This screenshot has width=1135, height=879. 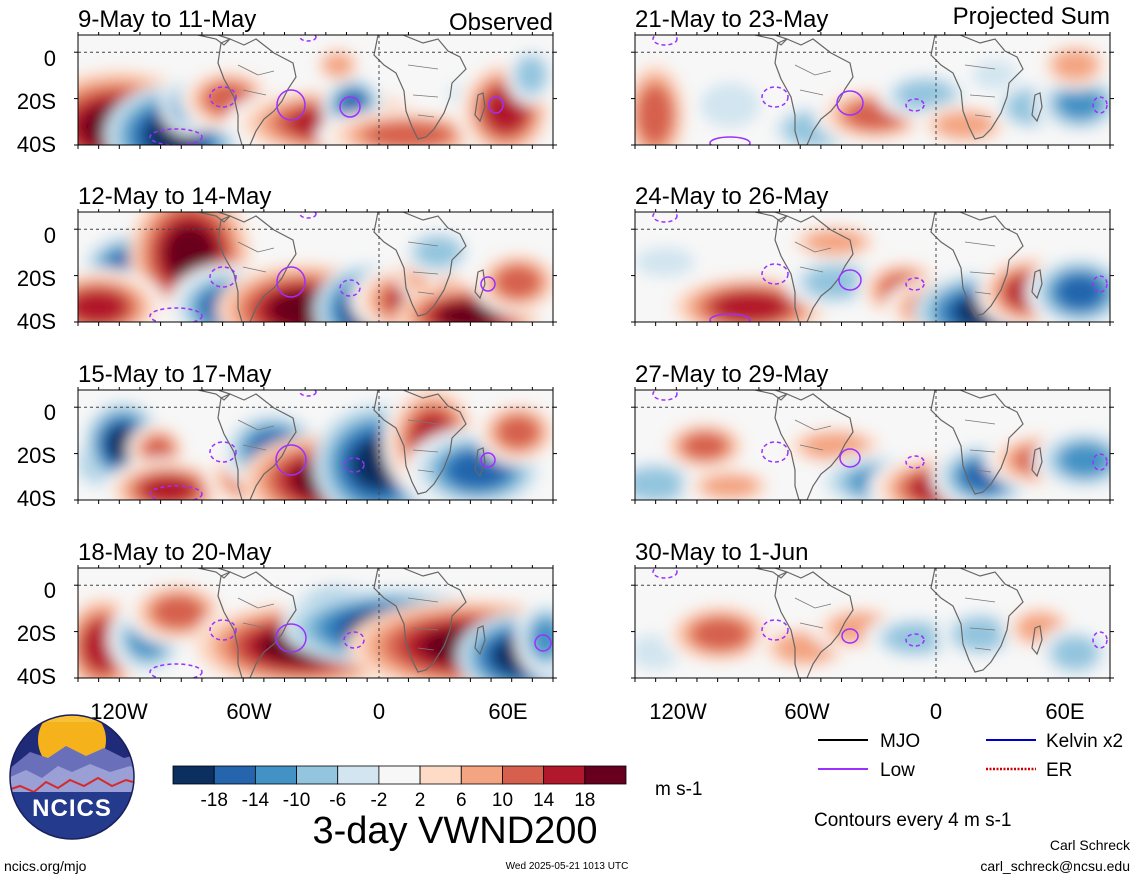 I want to click on map-panel: 21-May to 23-May, so click(x=872, y=77).